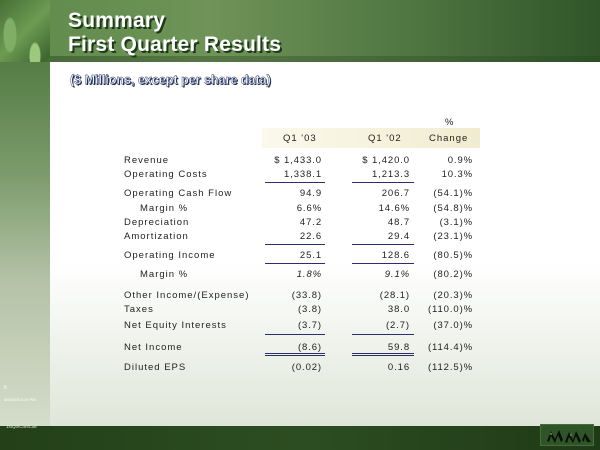 This screenshot has height=450, width=600. Describe the element at coordinates (450, 367) in the screenshot. I see `cell-change: (112.5)%` at that location.